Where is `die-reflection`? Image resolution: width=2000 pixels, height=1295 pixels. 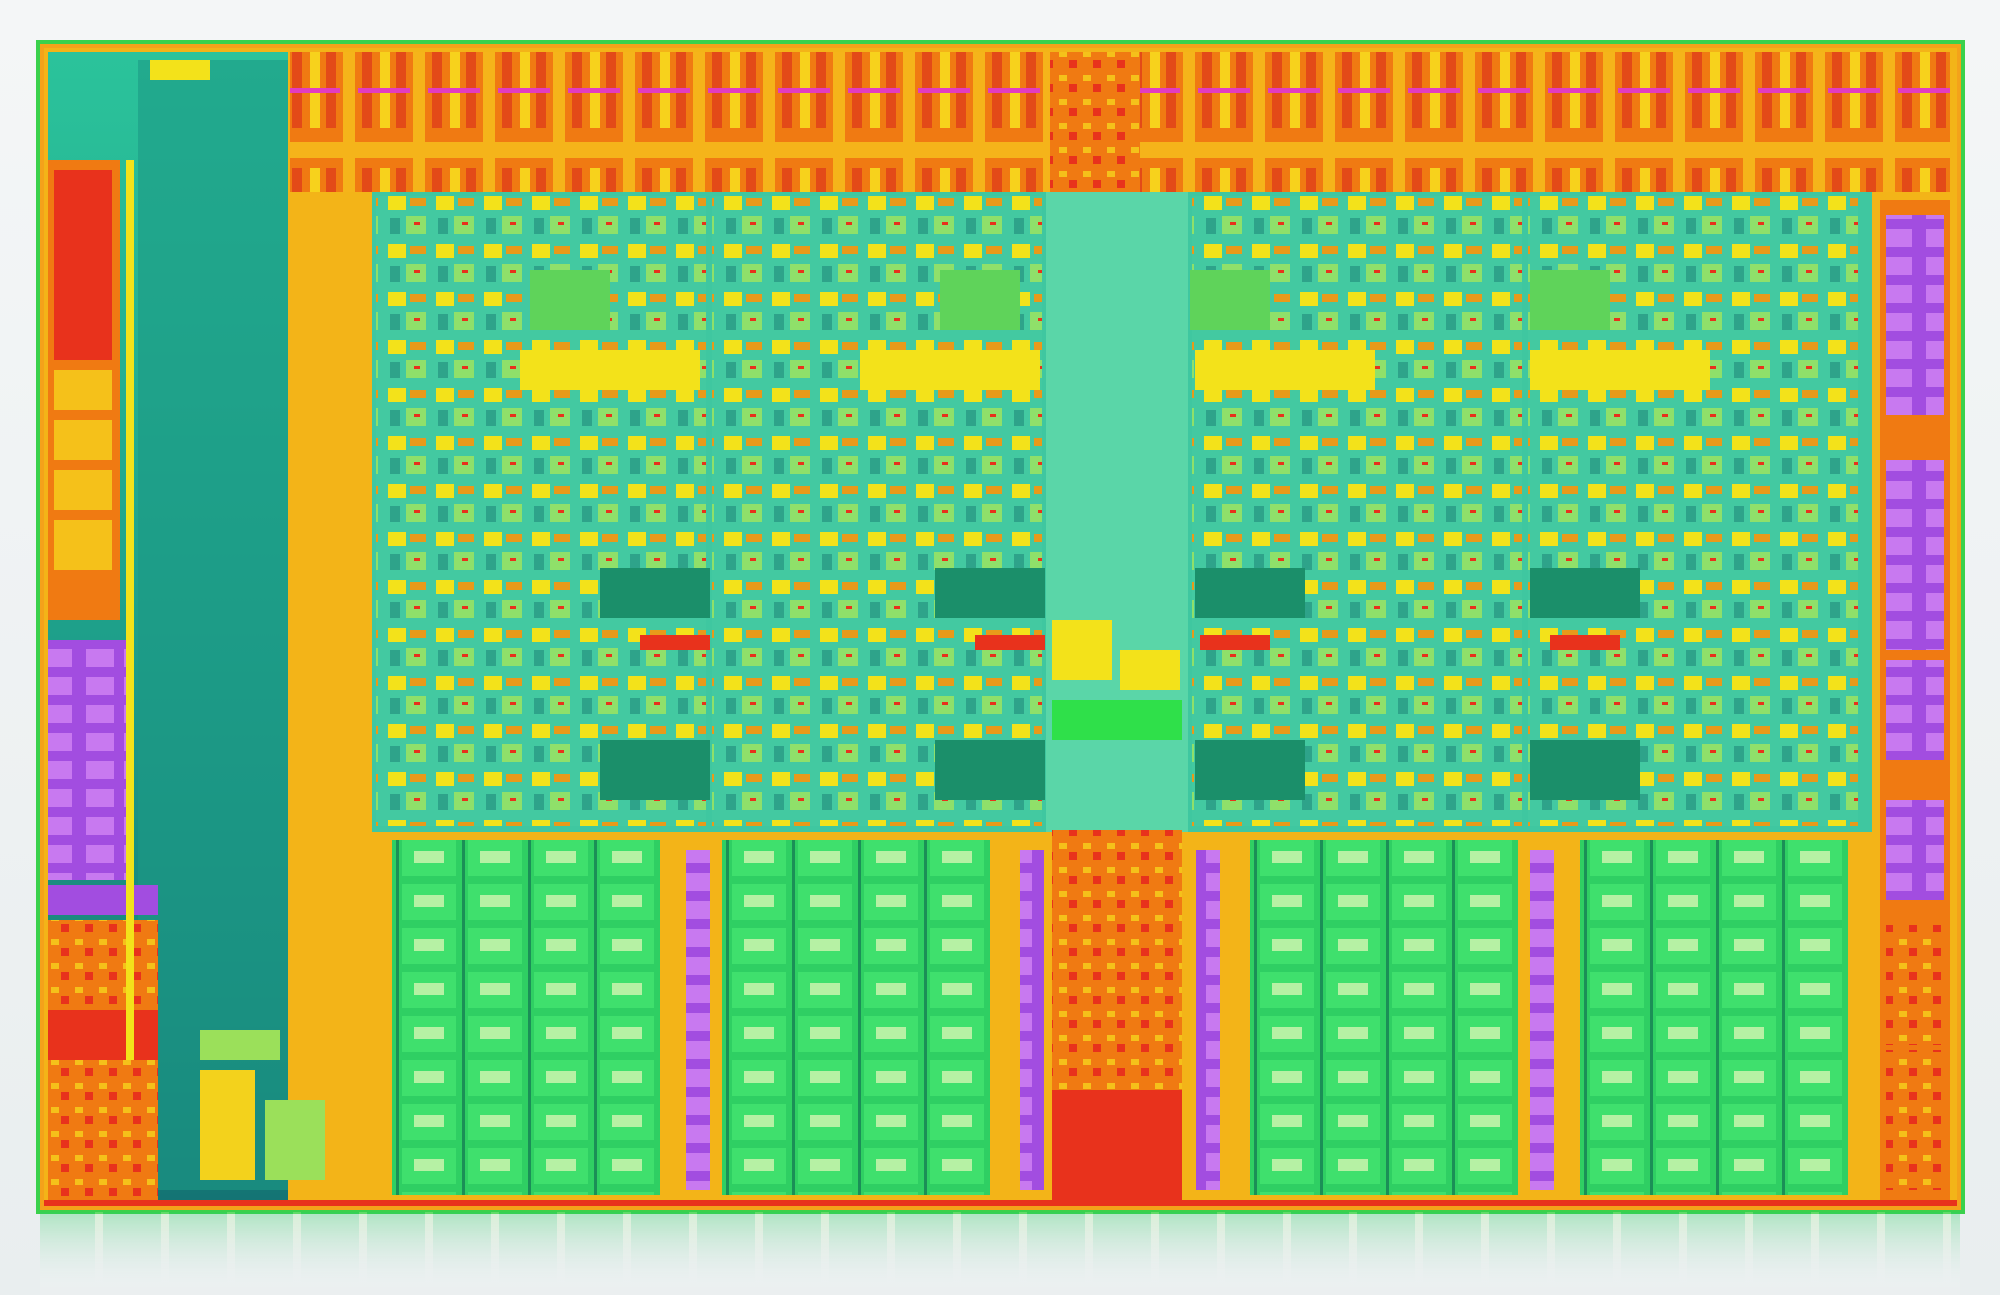 die-reflection is located at coordinates (1000, 1253).